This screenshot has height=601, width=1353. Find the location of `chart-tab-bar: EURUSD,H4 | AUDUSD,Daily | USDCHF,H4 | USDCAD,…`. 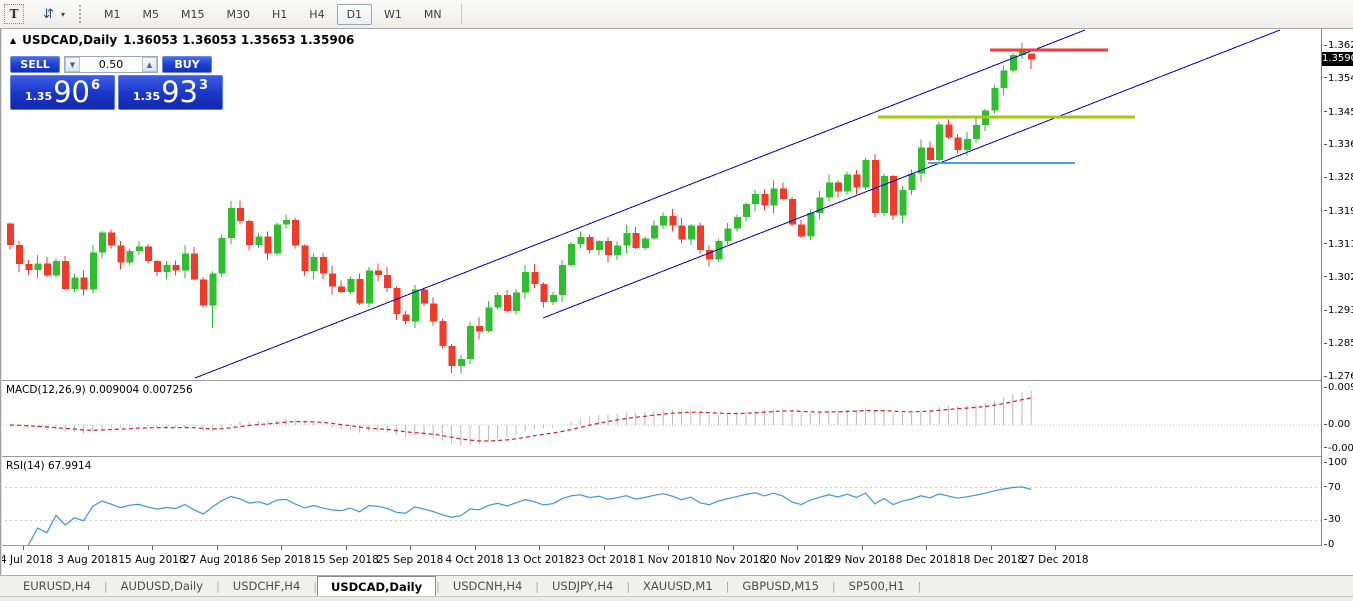

chart-tab-bar: EURUSD,H4 | AUDUSD,Daily | USDCHF,H4 | USDCAD,… is located at coordinates (676, 585).